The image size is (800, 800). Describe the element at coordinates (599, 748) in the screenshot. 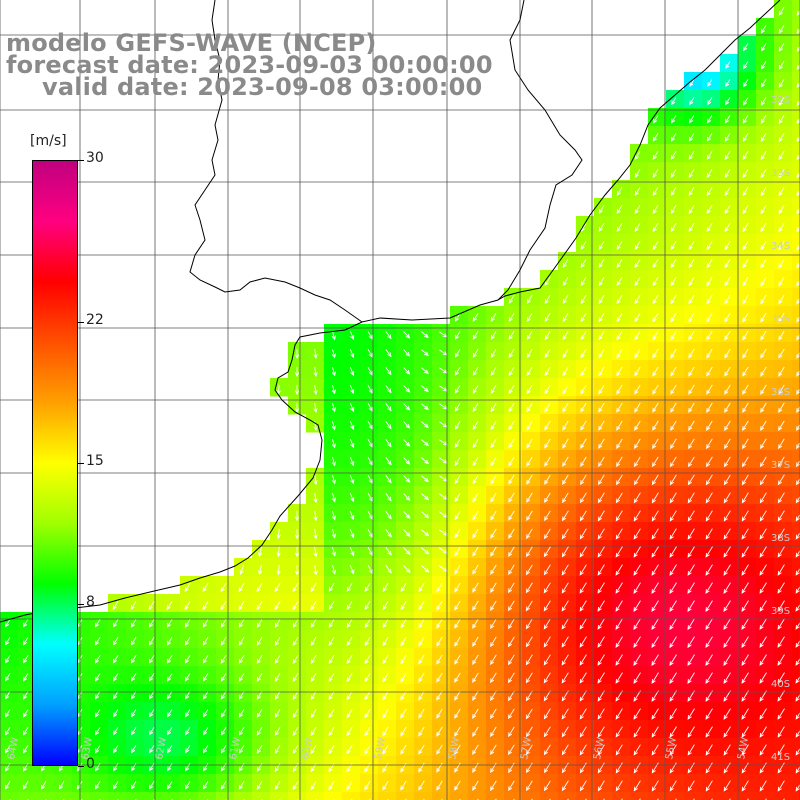

I see `longitude-label: 56W` at that location.